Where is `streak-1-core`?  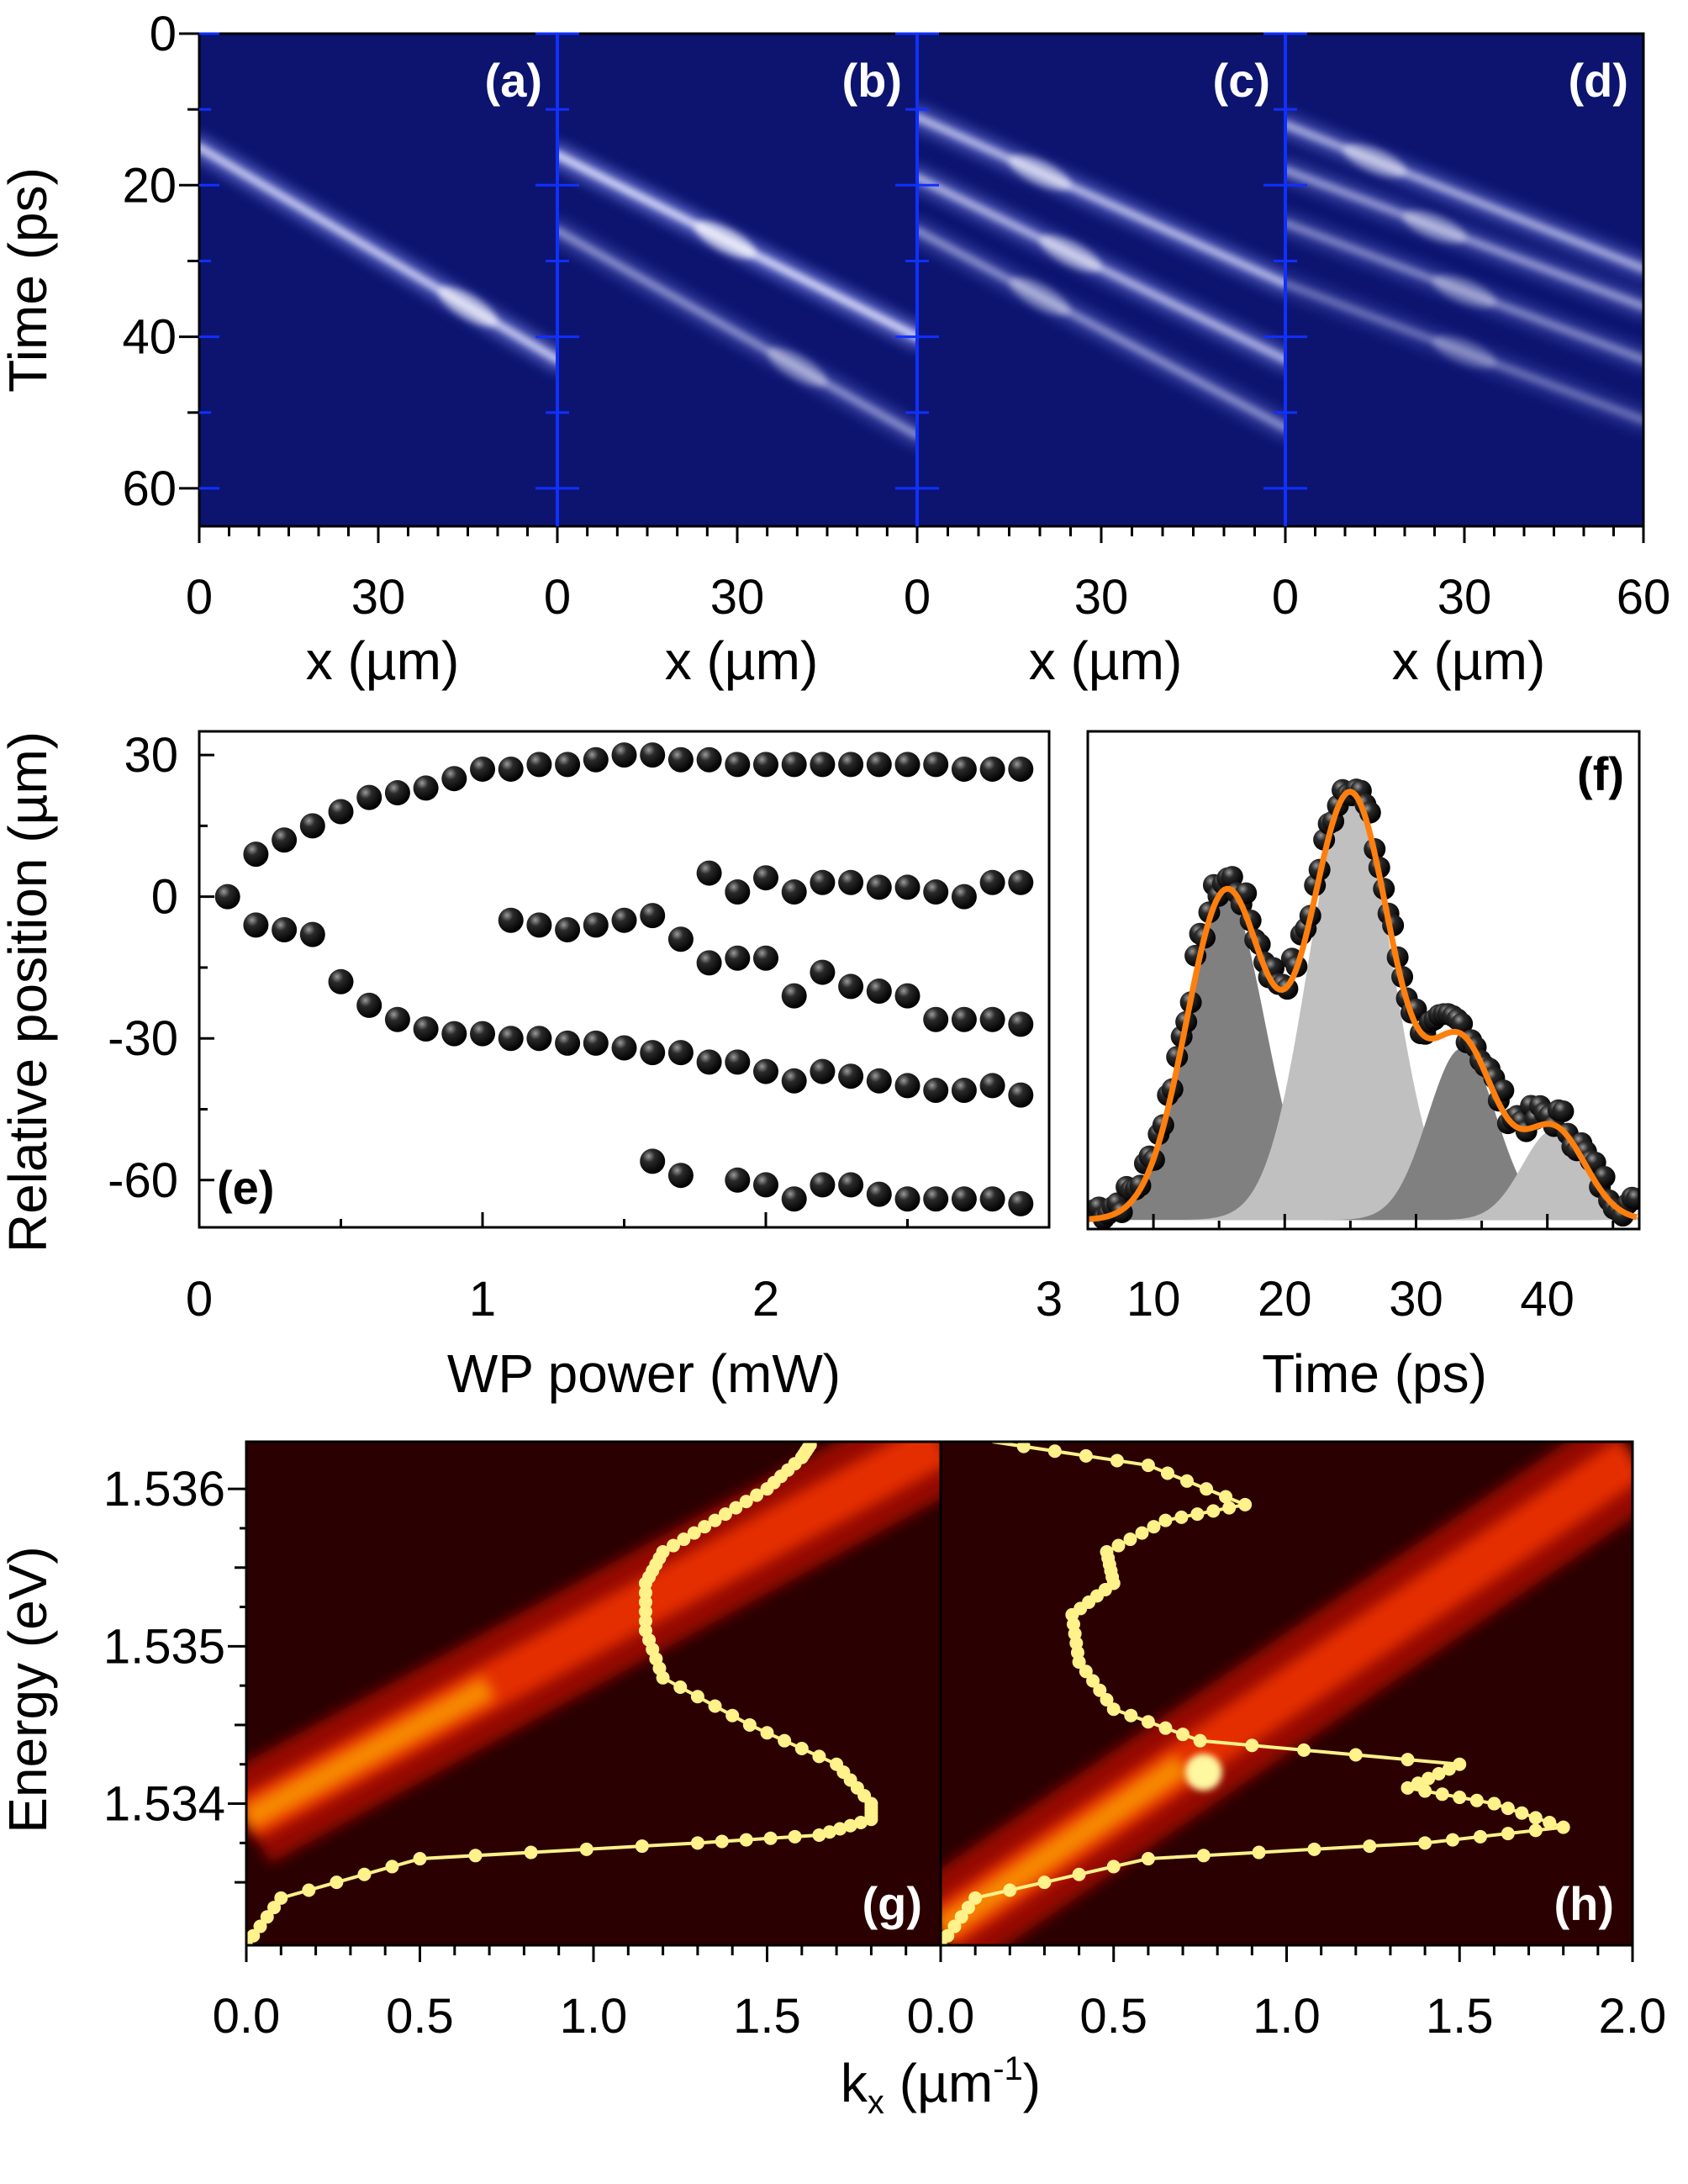 streak-1-core is located at coordinates (1101, 200).